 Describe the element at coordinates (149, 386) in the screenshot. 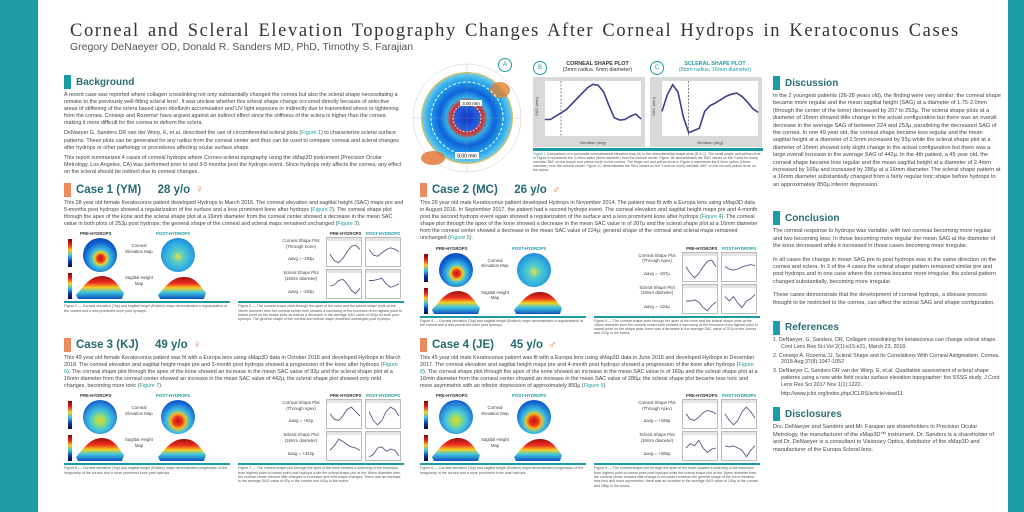

I see `figure-link: Figure 7` at that location.